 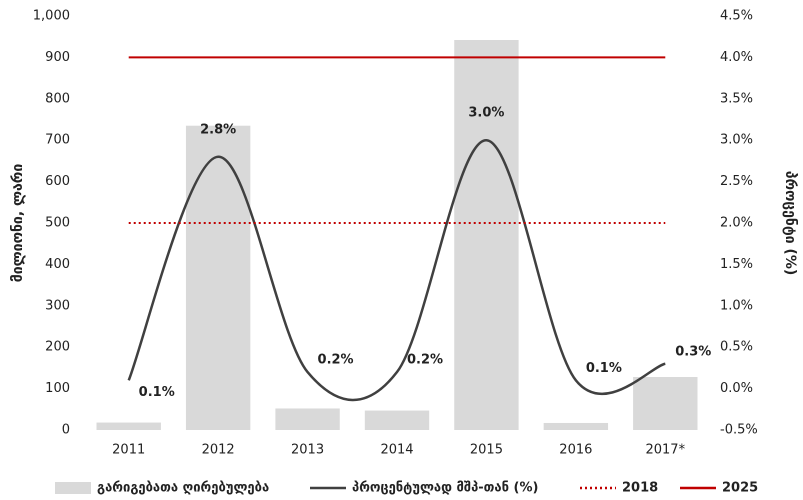 I want to click on legend-swatch, so click(x=73, y=488).